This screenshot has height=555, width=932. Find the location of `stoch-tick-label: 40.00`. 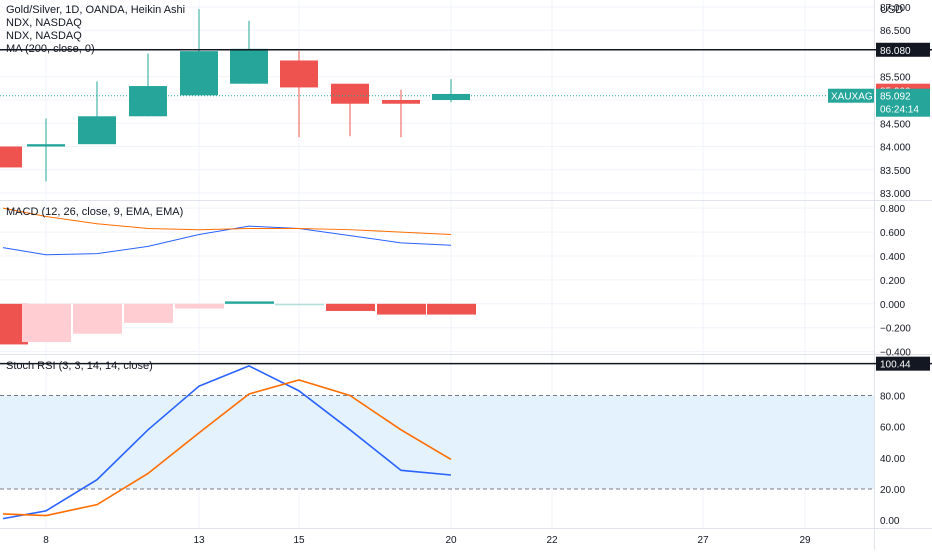

stoch-tick-label: 40.00 is located at coordinates (892, 459).